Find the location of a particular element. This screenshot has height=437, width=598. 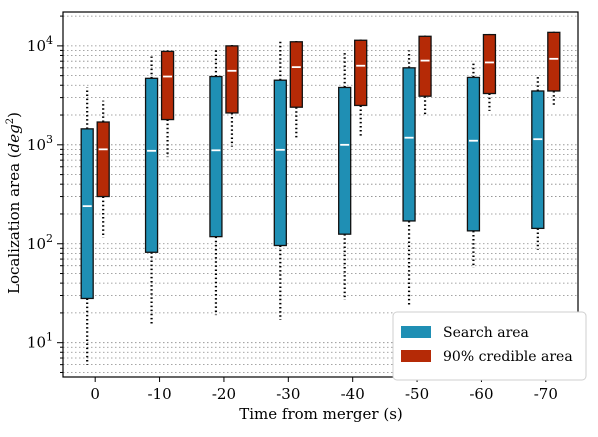

y-axis-title-unit-exp: 2 is located at coordinates (10, 121).